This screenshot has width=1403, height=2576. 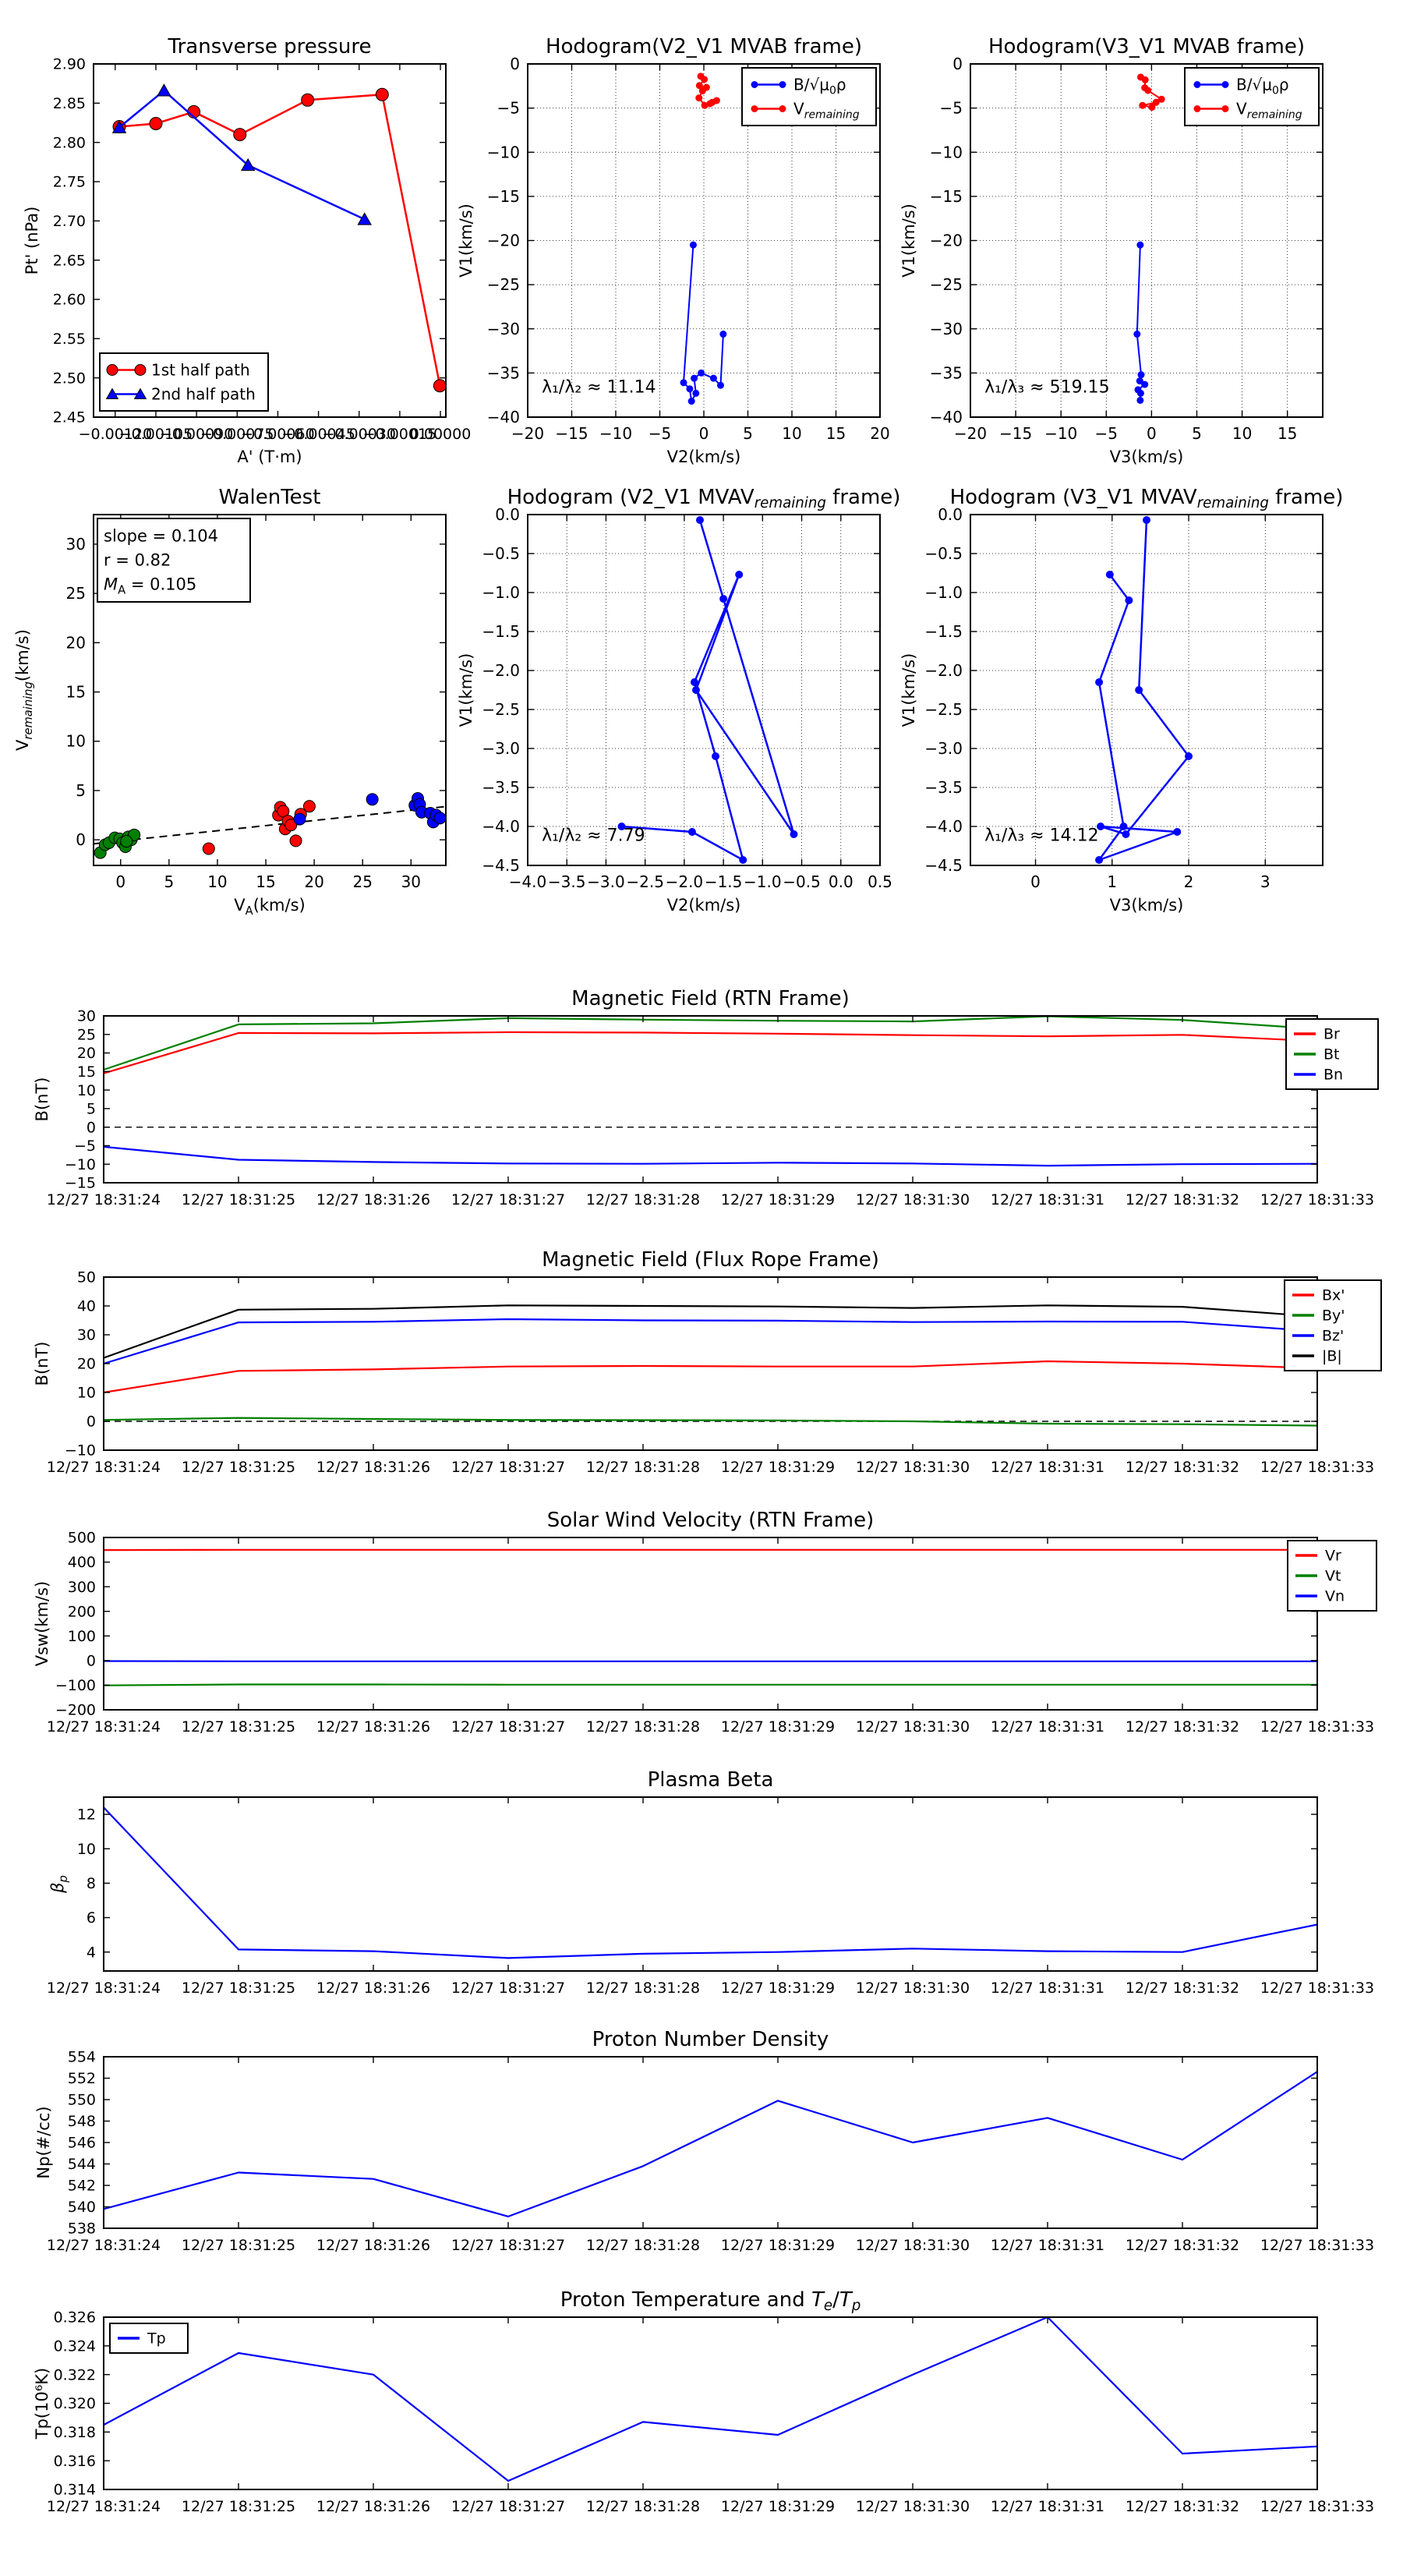 What do you see at coordinates (270, 497) in the screenshot?
I see `svg-text: WalenTest` at bounding box center [270, 497].